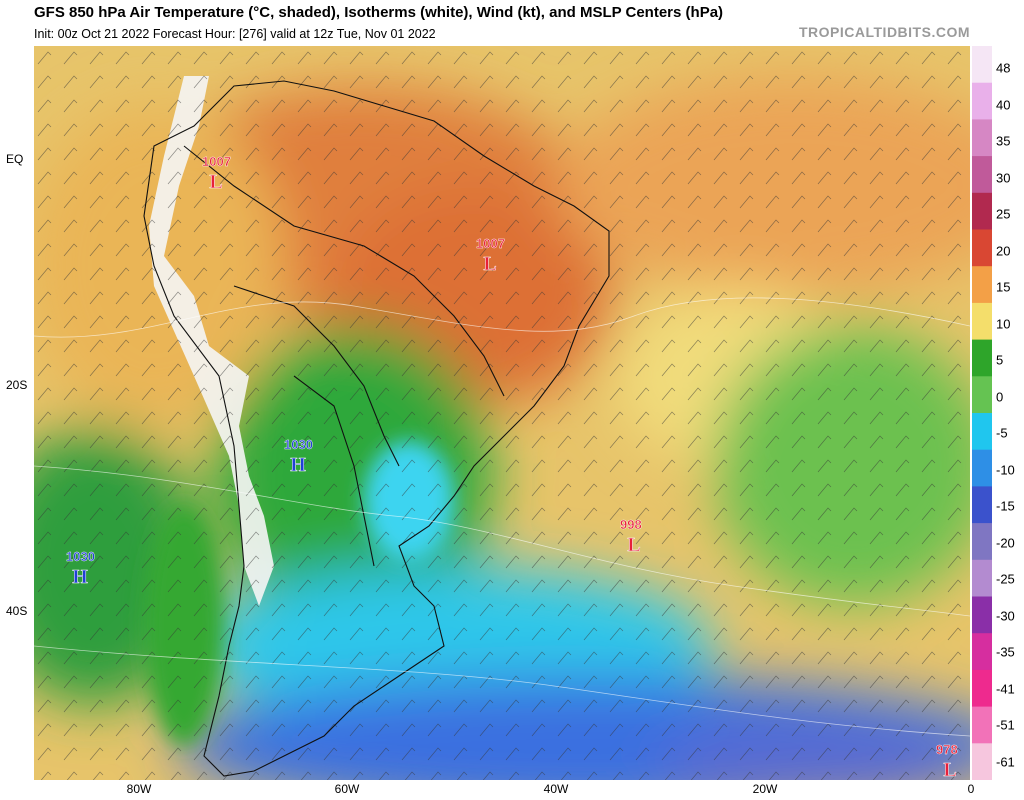 The image size is (1024, 800). Describe the element at coordinates (347, 789) in the screenshot. I see `lon-label: 60W` at that location.